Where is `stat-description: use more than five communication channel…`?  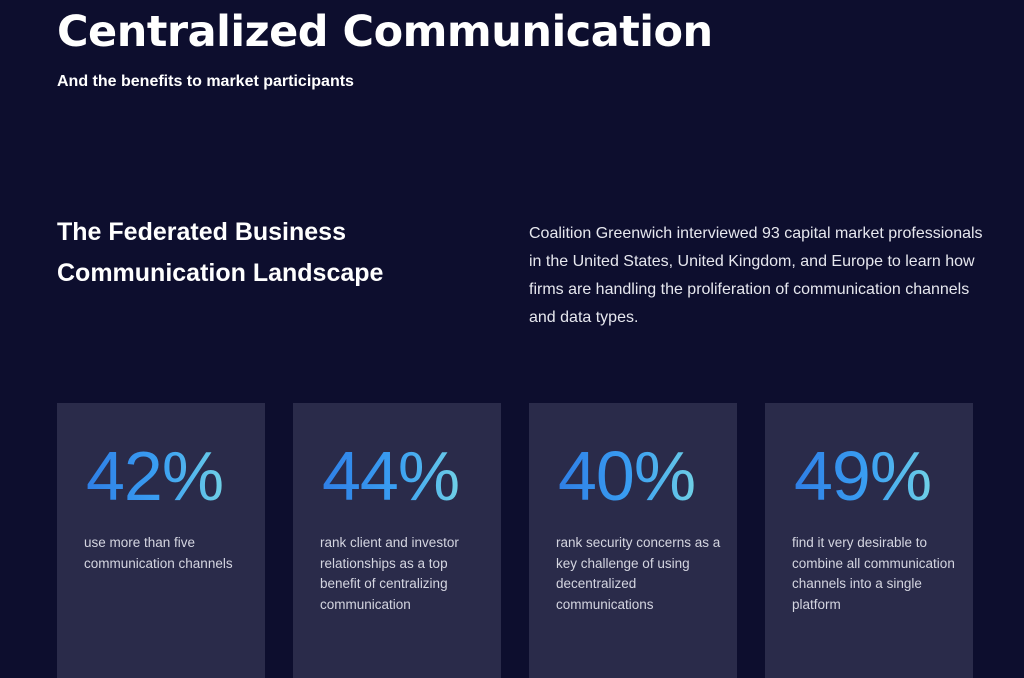 stat-description: use more than five communication channel… is located at coordinates (158, 553).